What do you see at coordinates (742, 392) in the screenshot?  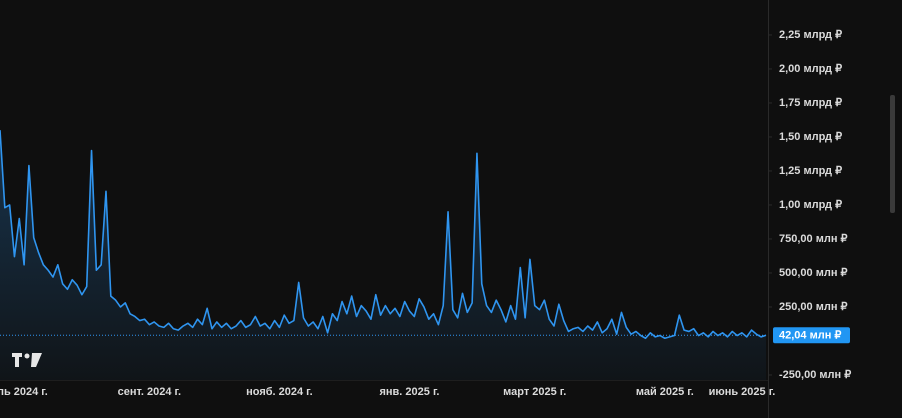 I see `x-tick-label: июнь 2025 г.` at bounding box center [742, 392].